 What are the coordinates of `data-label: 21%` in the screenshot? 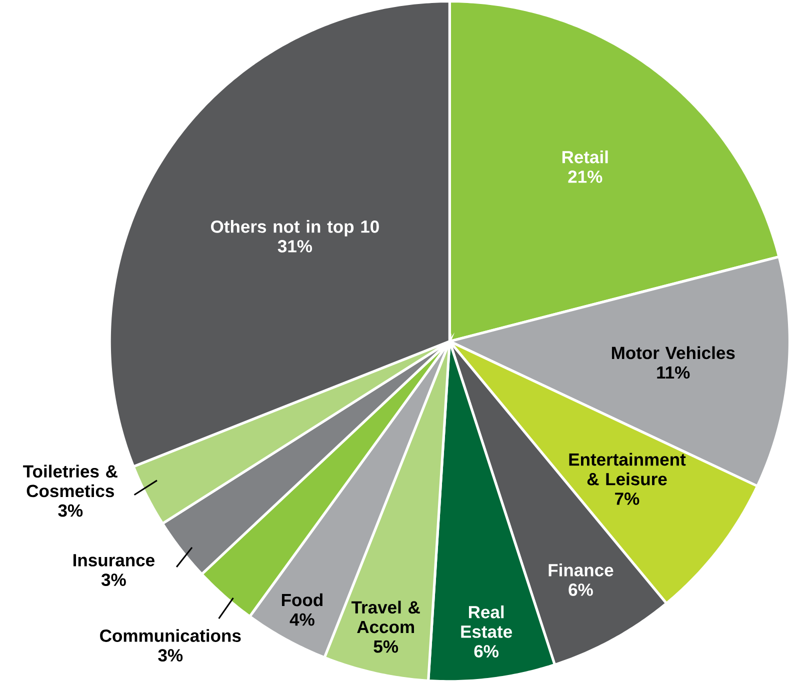 It's located at (585, 177).